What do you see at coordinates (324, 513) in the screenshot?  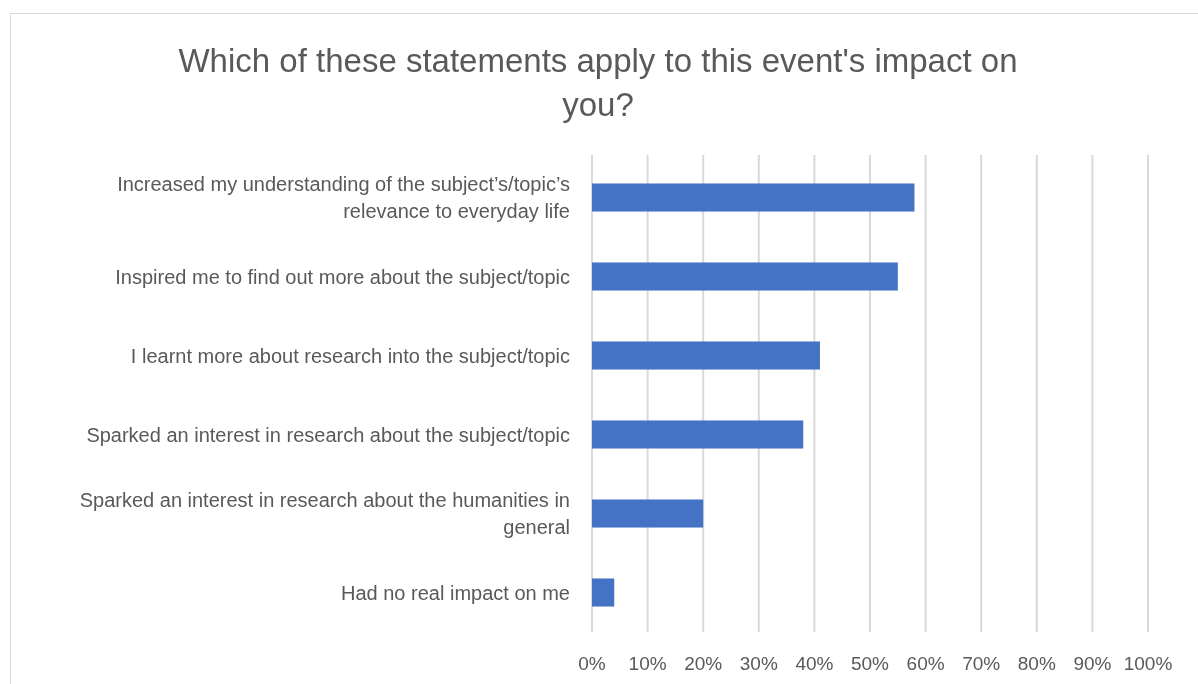 I see `y-tick-label: Sparked an interest in research about the humanities in general` at bounding box center [324, 513].